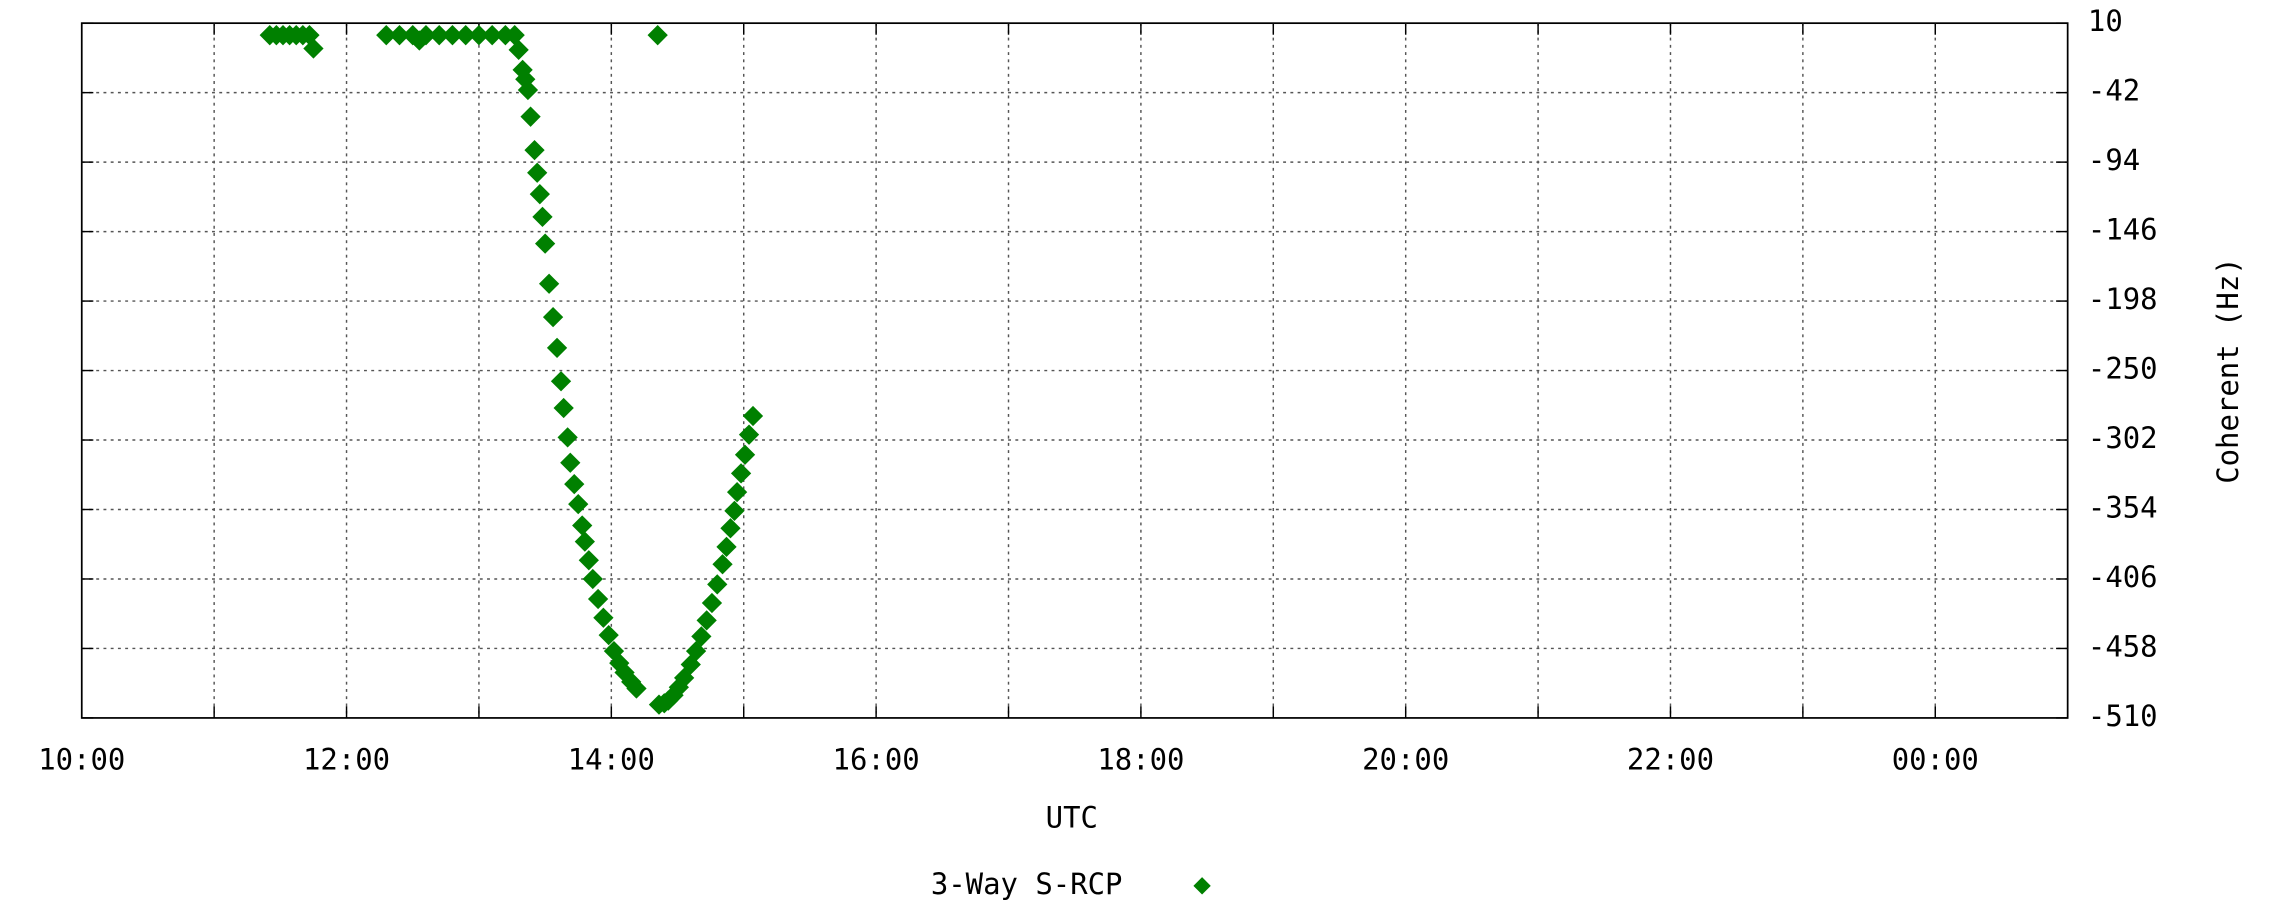 The width and height of the screenshot is (2271, 909). I want to click on x-tick-label: 18:00, so click(1140, 759).